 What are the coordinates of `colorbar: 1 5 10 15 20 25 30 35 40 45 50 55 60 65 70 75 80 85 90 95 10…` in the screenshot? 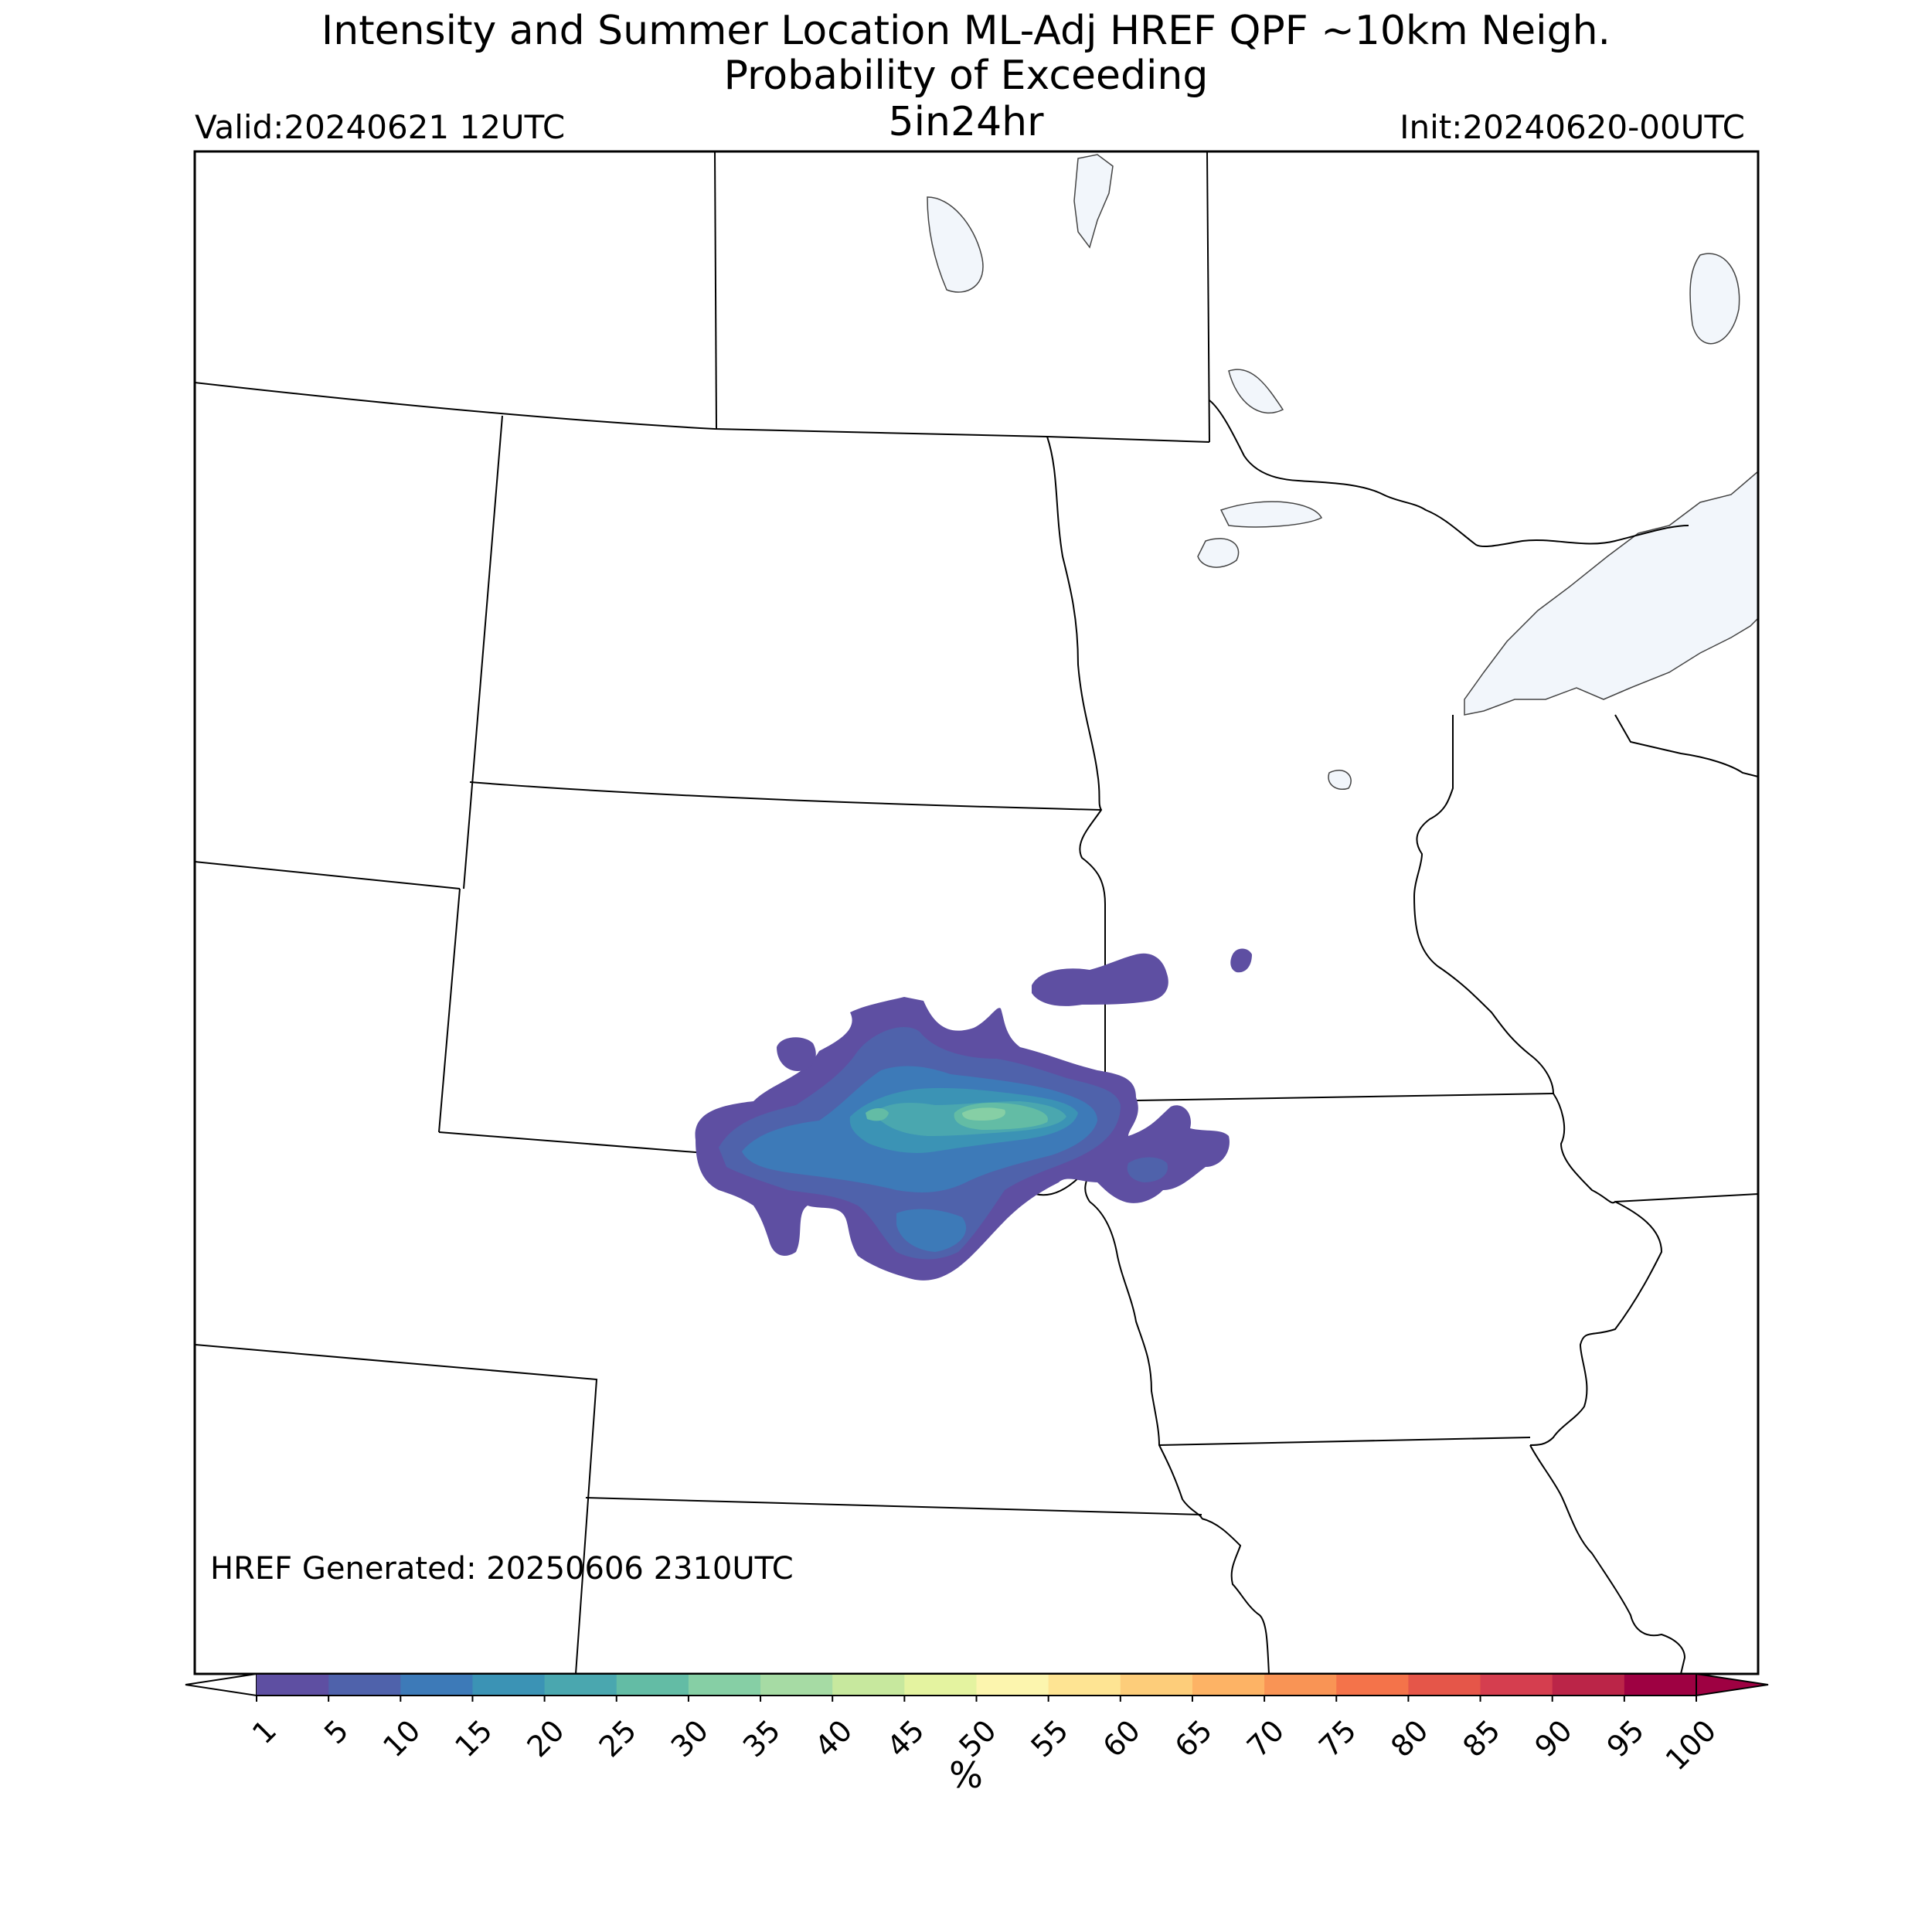 It's located at (977, 1725).